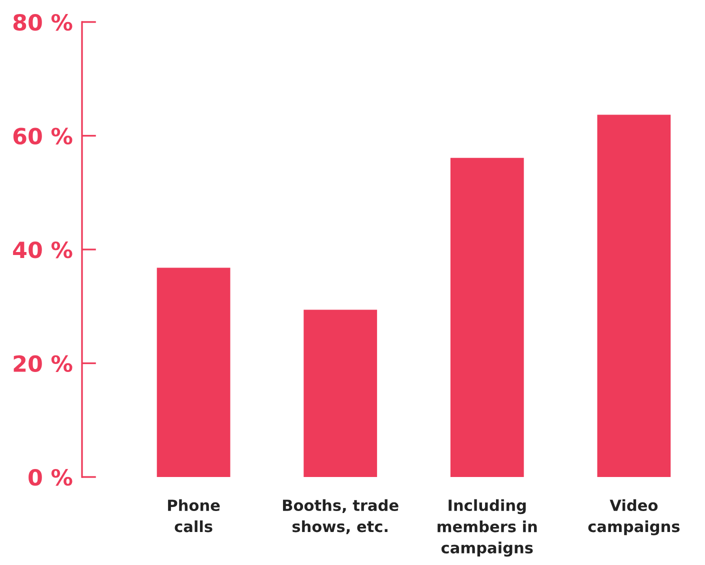 The image size is (705, 565). I want to click on y-tick-label: 80 %, so click(42, 22).